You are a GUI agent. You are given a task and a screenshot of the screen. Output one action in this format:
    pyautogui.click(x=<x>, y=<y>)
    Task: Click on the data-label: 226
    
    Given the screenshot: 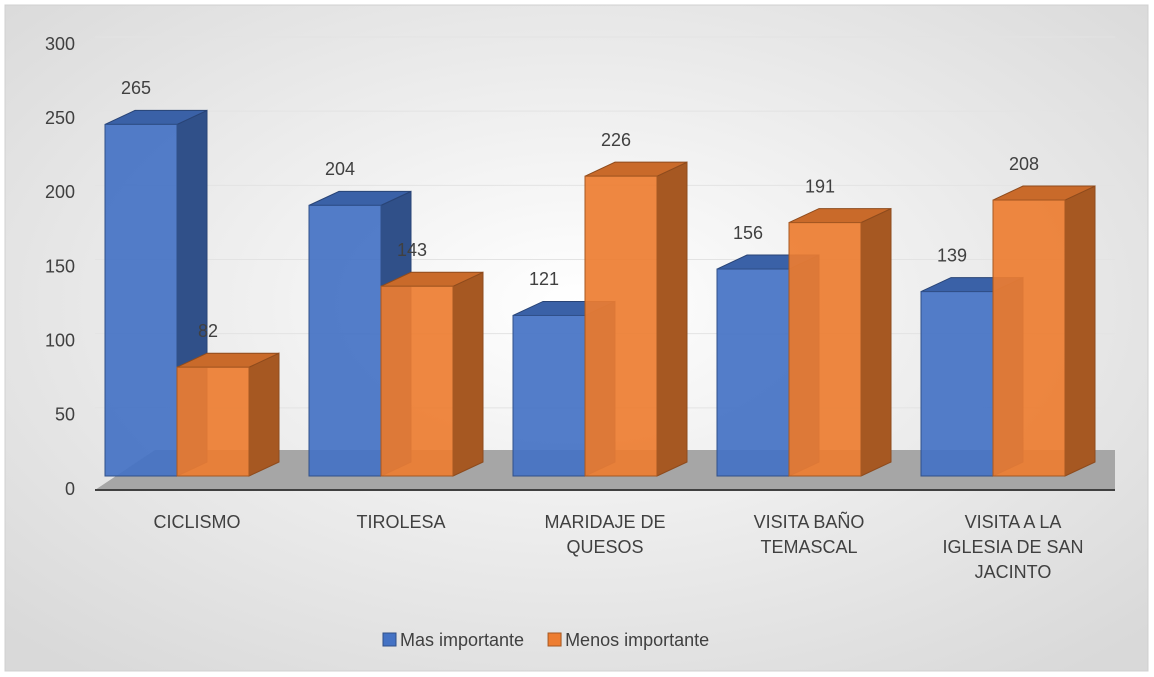 What is the action you would take?
    pyautogui.click(x=616, y=140)
    